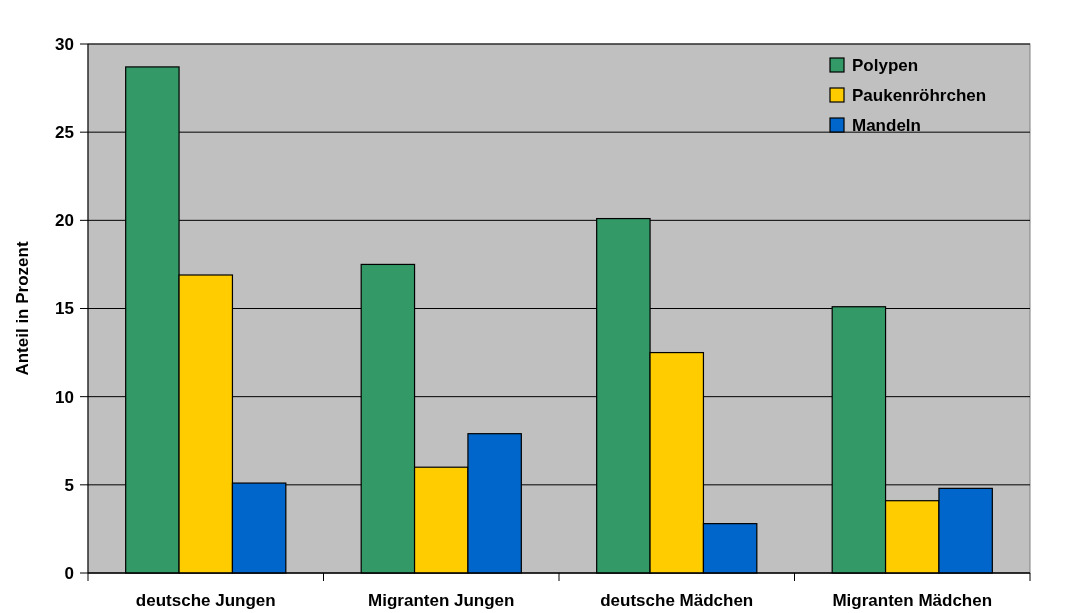 This screenshot has width=1065, height=613. Describe the element at coordinates (441, 600) in the screenshot. I see `x-tick-label: Migranten Jungen` at that location.